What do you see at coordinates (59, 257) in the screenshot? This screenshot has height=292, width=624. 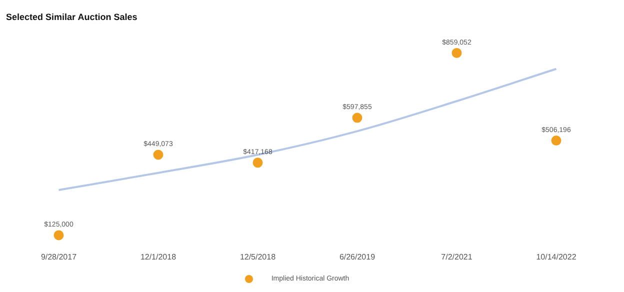 I see `x-tick-label: 9/28/2017` at bounding box center [59, 257].